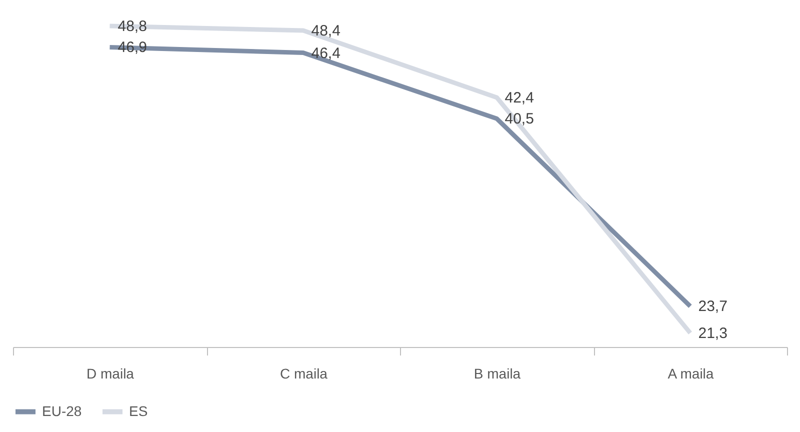 The height and width of the screenshot is (432, 800). What do you see at coordinates (691, 374) in the screenshot?
I see `x-tick-label: A maila` at bounding box center [691, 374].